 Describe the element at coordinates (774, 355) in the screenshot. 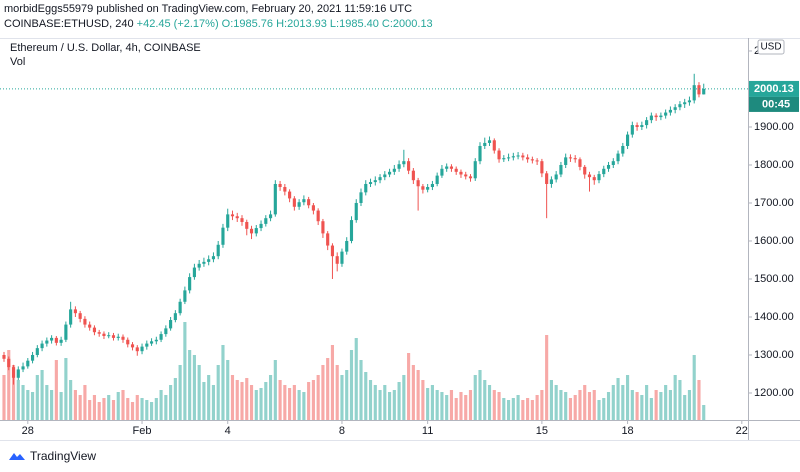

I see `y-tick-label: 1300.00` at that location.